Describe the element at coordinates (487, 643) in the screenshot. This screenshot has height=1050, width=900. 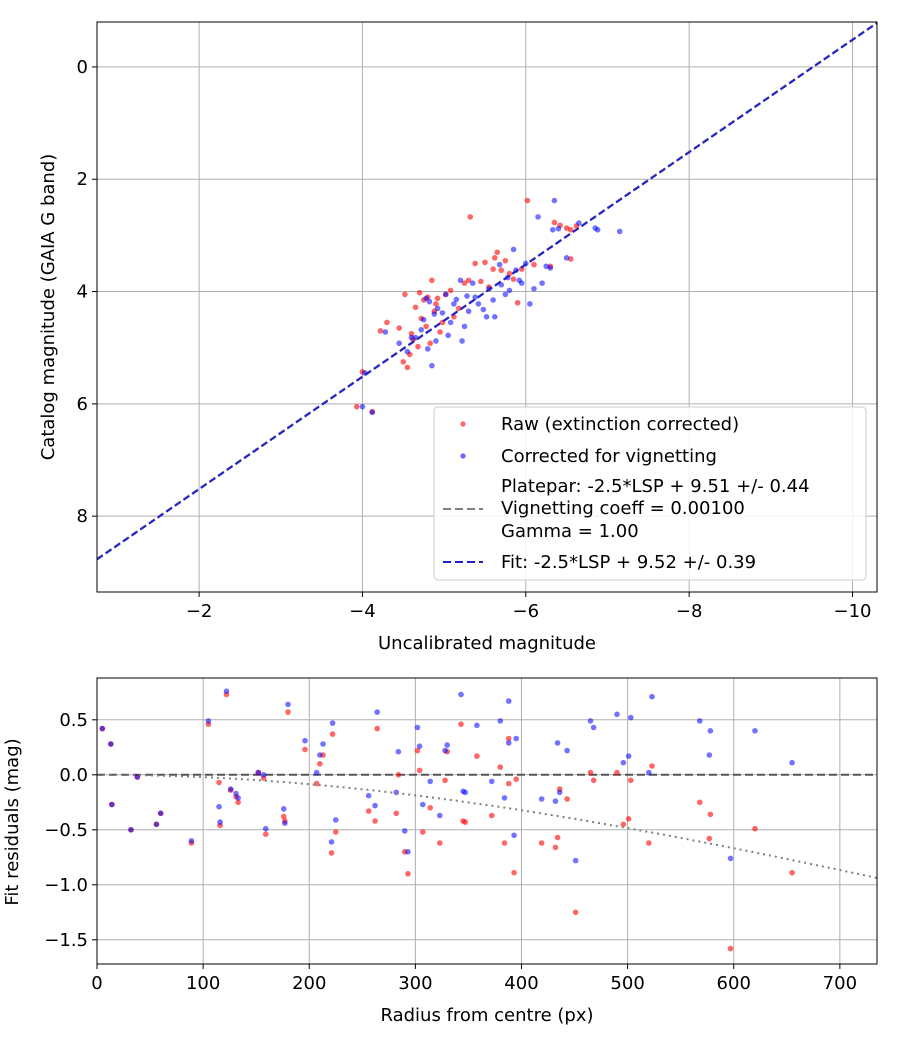
I see `top-x-axis-label: Uncalibrated magnitude` at that location.